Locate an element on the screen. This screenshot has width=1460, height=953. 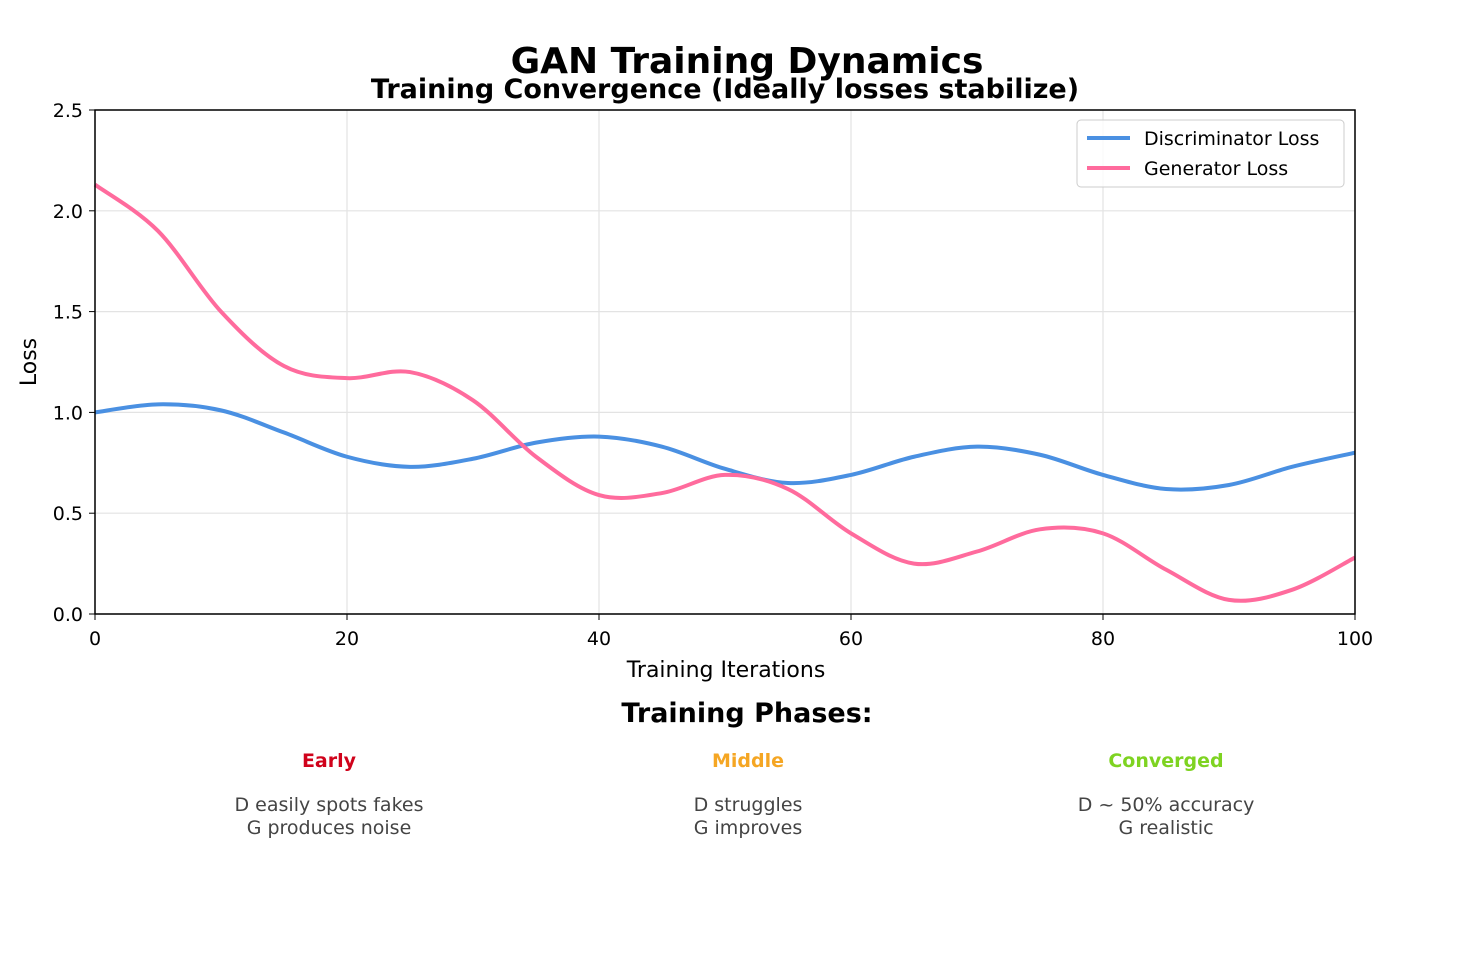
phase-middle: Middle D struggles G improves is located at coordinates (748, 795).